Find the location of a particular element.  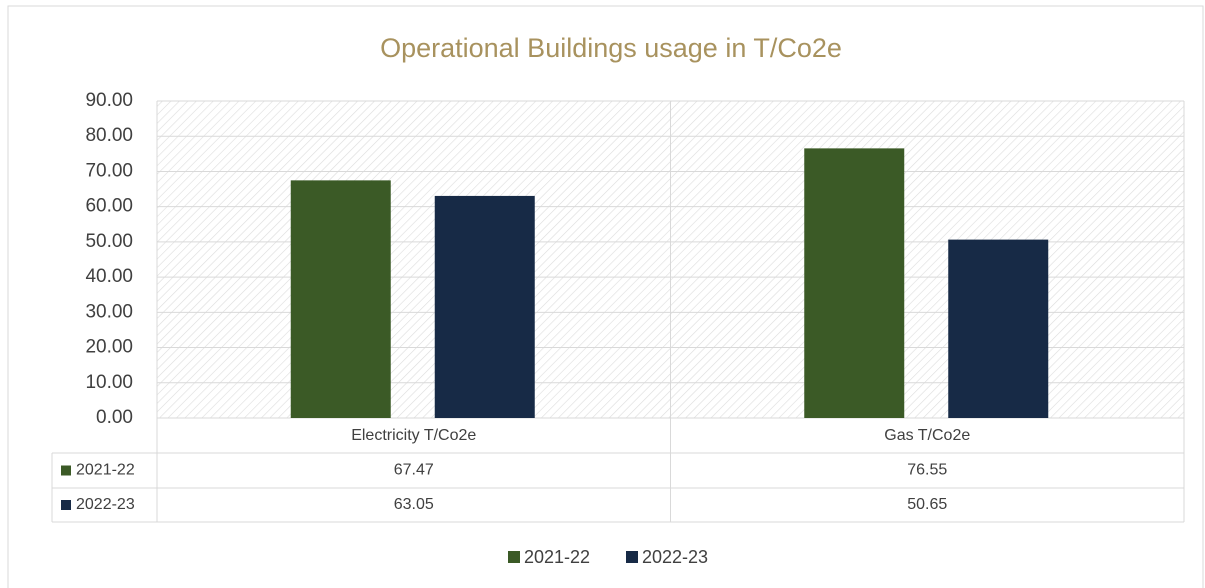

table-series-name: 2021-22 is located at coordinates (105, 470).